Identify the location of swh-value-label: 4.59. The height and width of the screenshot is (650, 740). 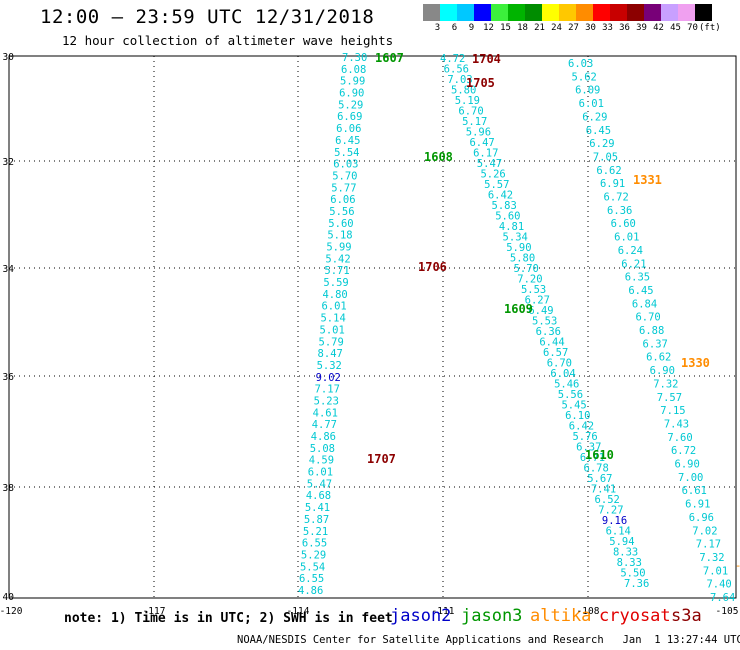
(321, 461).